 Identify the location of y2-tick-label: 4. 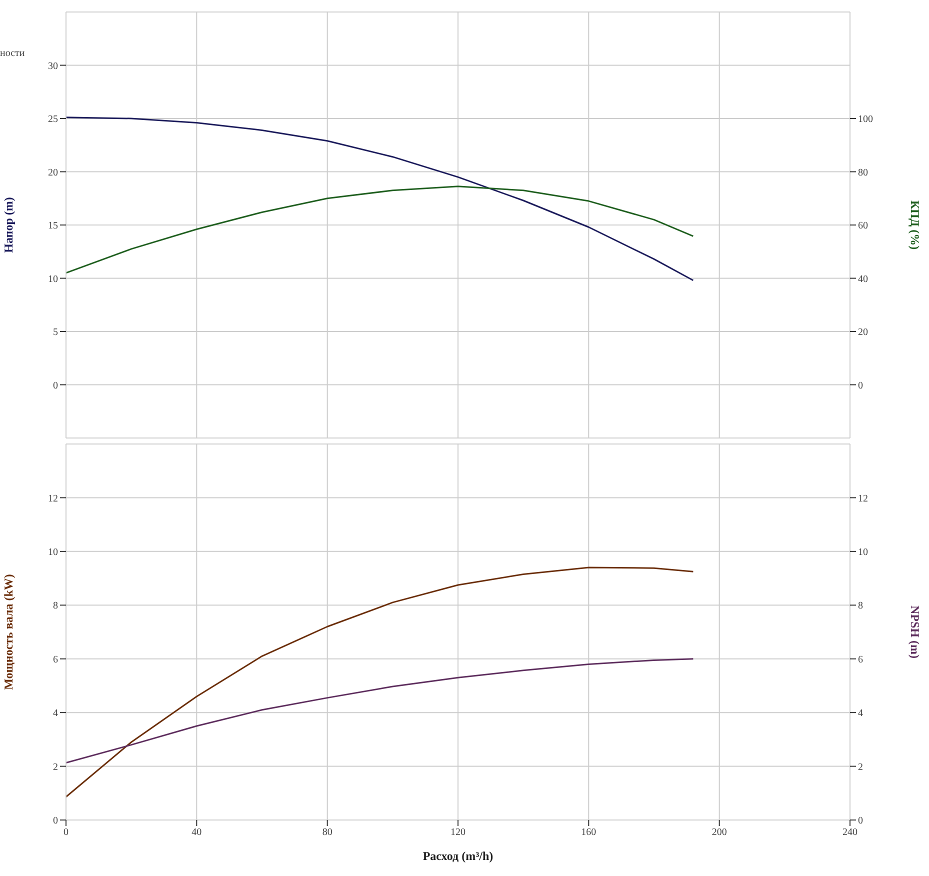
(860, 714).